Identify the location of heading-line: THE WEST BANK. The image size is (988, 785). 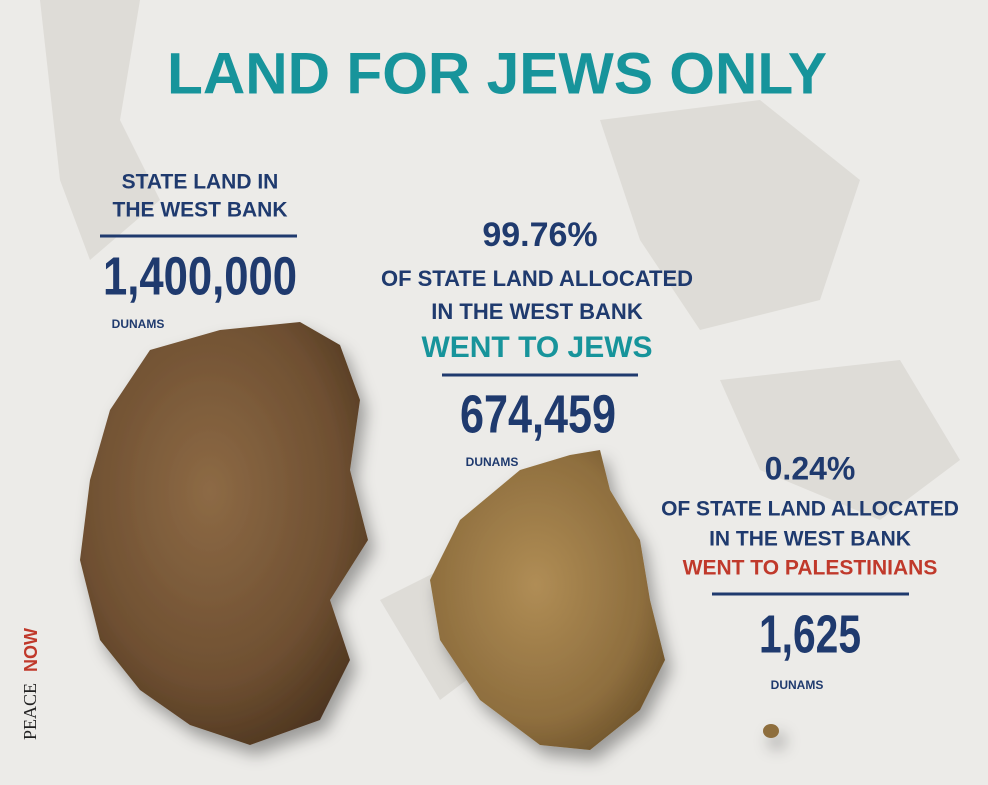
(200, 210).